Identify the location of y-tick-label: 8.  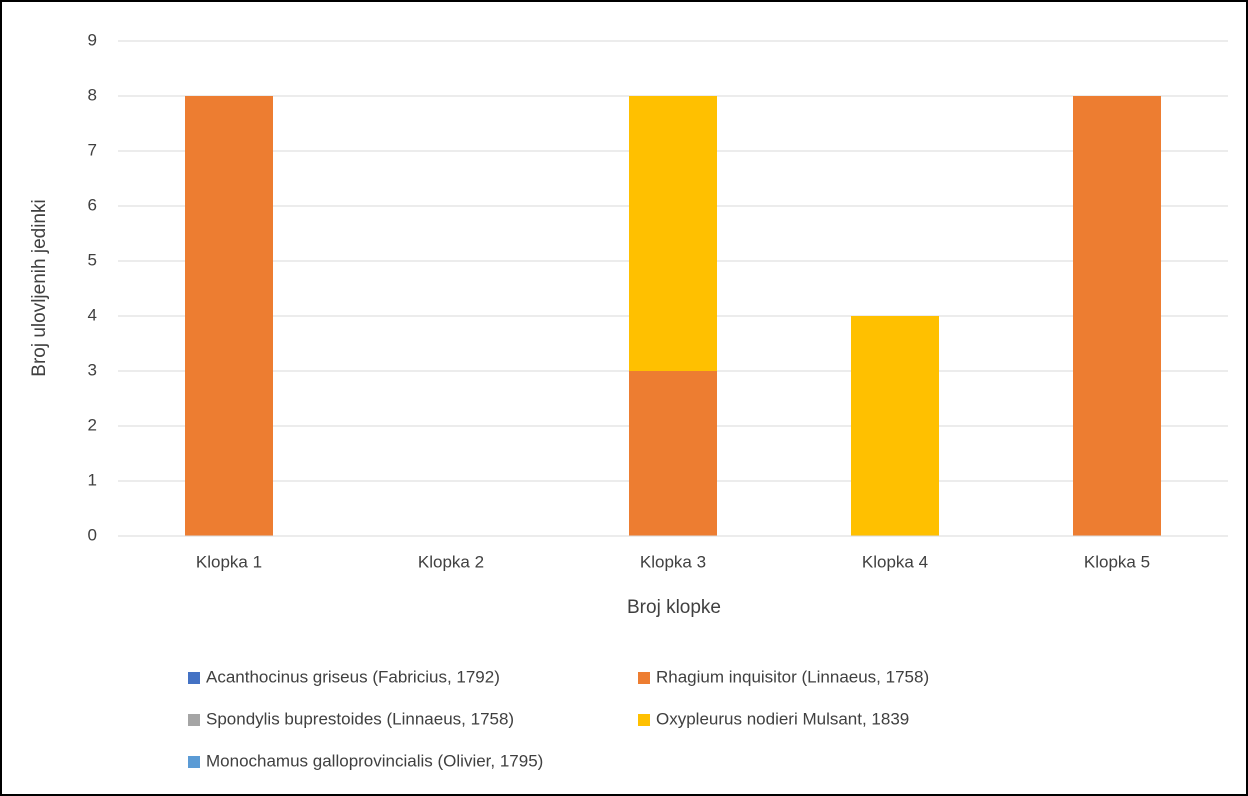
(92, 94).